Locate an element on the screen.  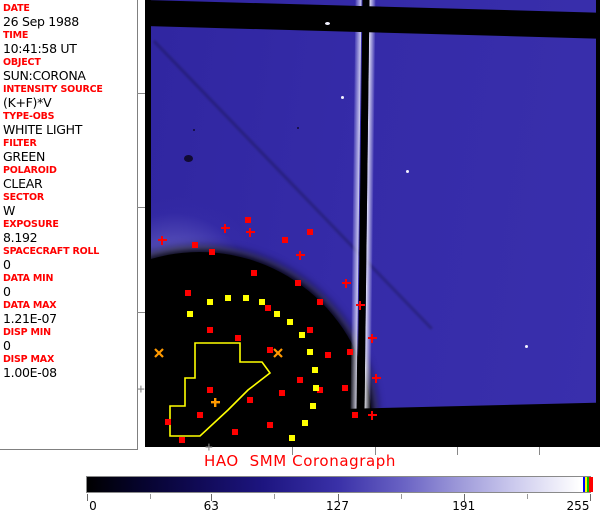
metadata-key-sector: SECTOR is located at coordinates (23, 197).